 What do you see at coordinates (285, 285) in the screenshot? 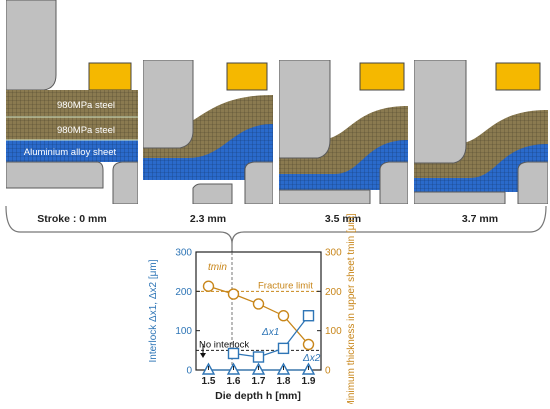
I see `fracture-limit-label: Fracture limit` at bounding box center [285, 285].